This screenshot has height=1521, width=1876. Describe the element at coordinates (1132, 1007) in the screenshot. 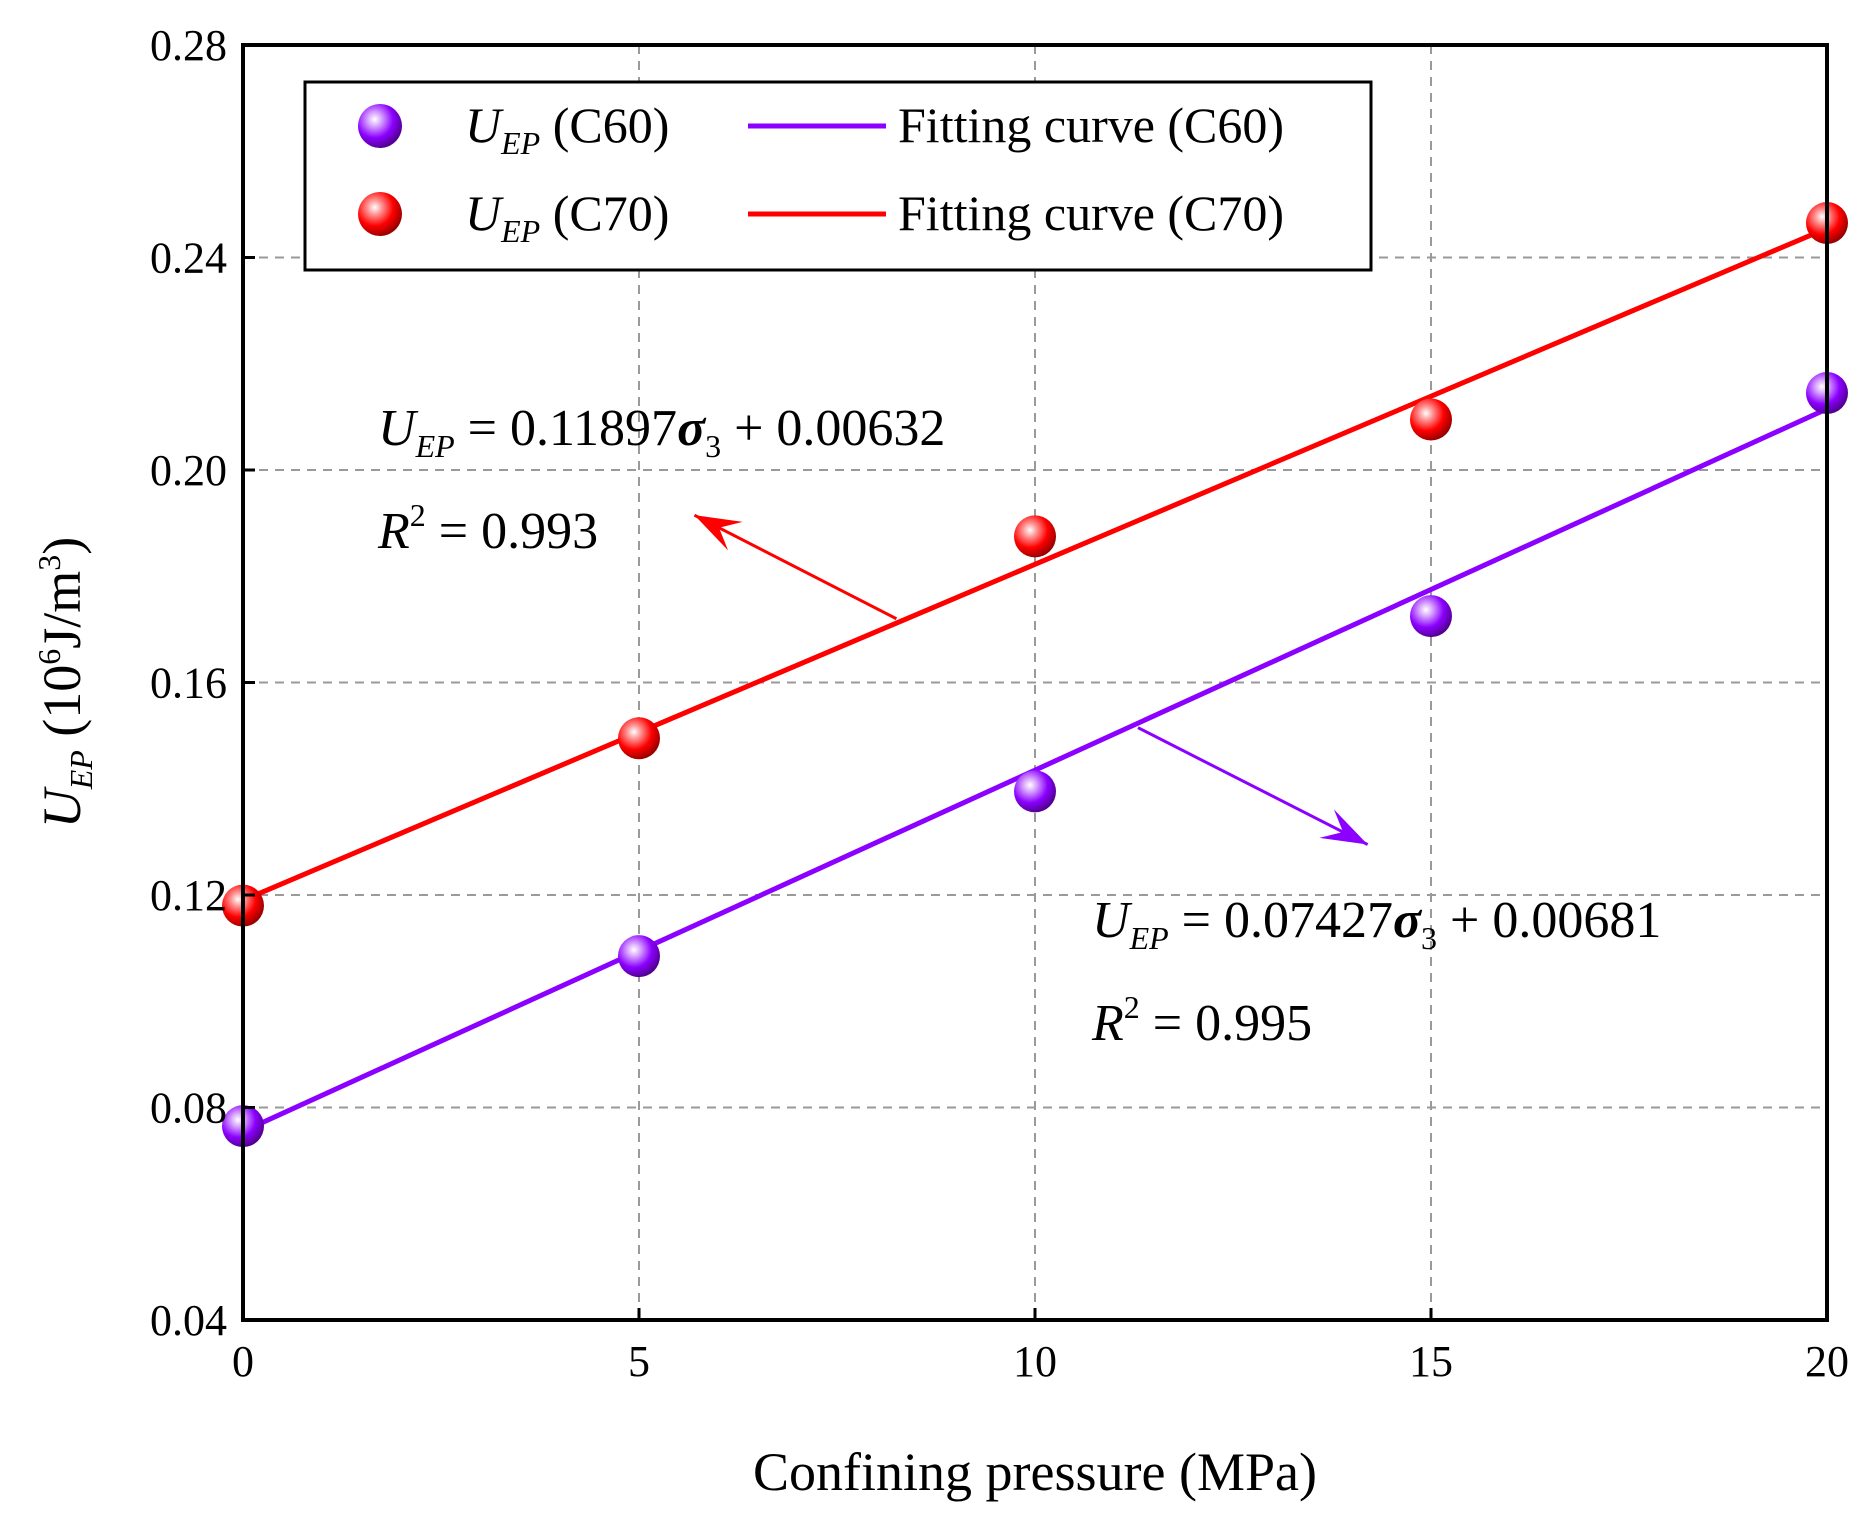

I see `r2-c60-exp: 2` at that location.